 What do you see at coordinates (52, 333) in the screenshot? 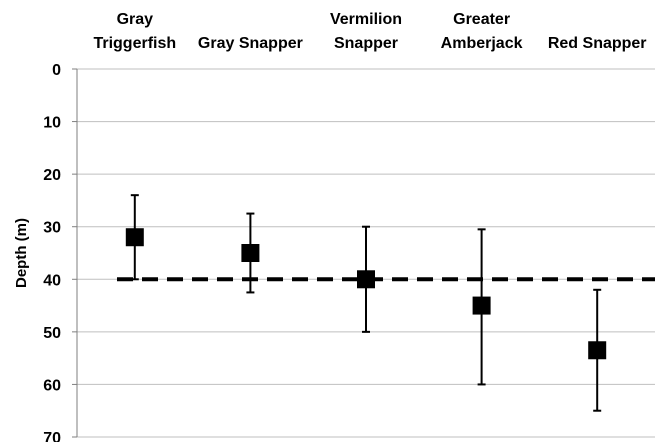
I see `y-tick-label: 50` at bounding box center [52, 333].